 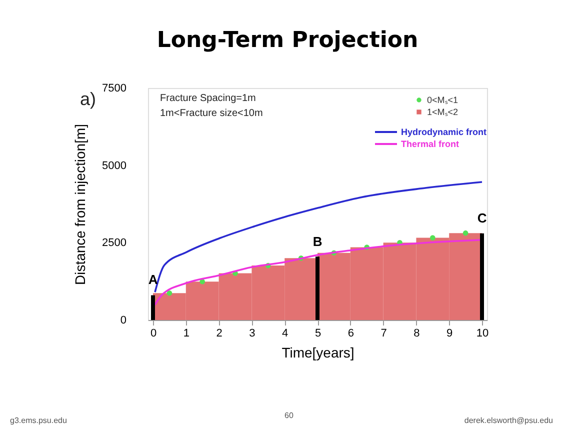 What do you see at coordinates (123, 320) in the screenshot?
I see `y-tick-label: 0` at bounding box center [123, 320].